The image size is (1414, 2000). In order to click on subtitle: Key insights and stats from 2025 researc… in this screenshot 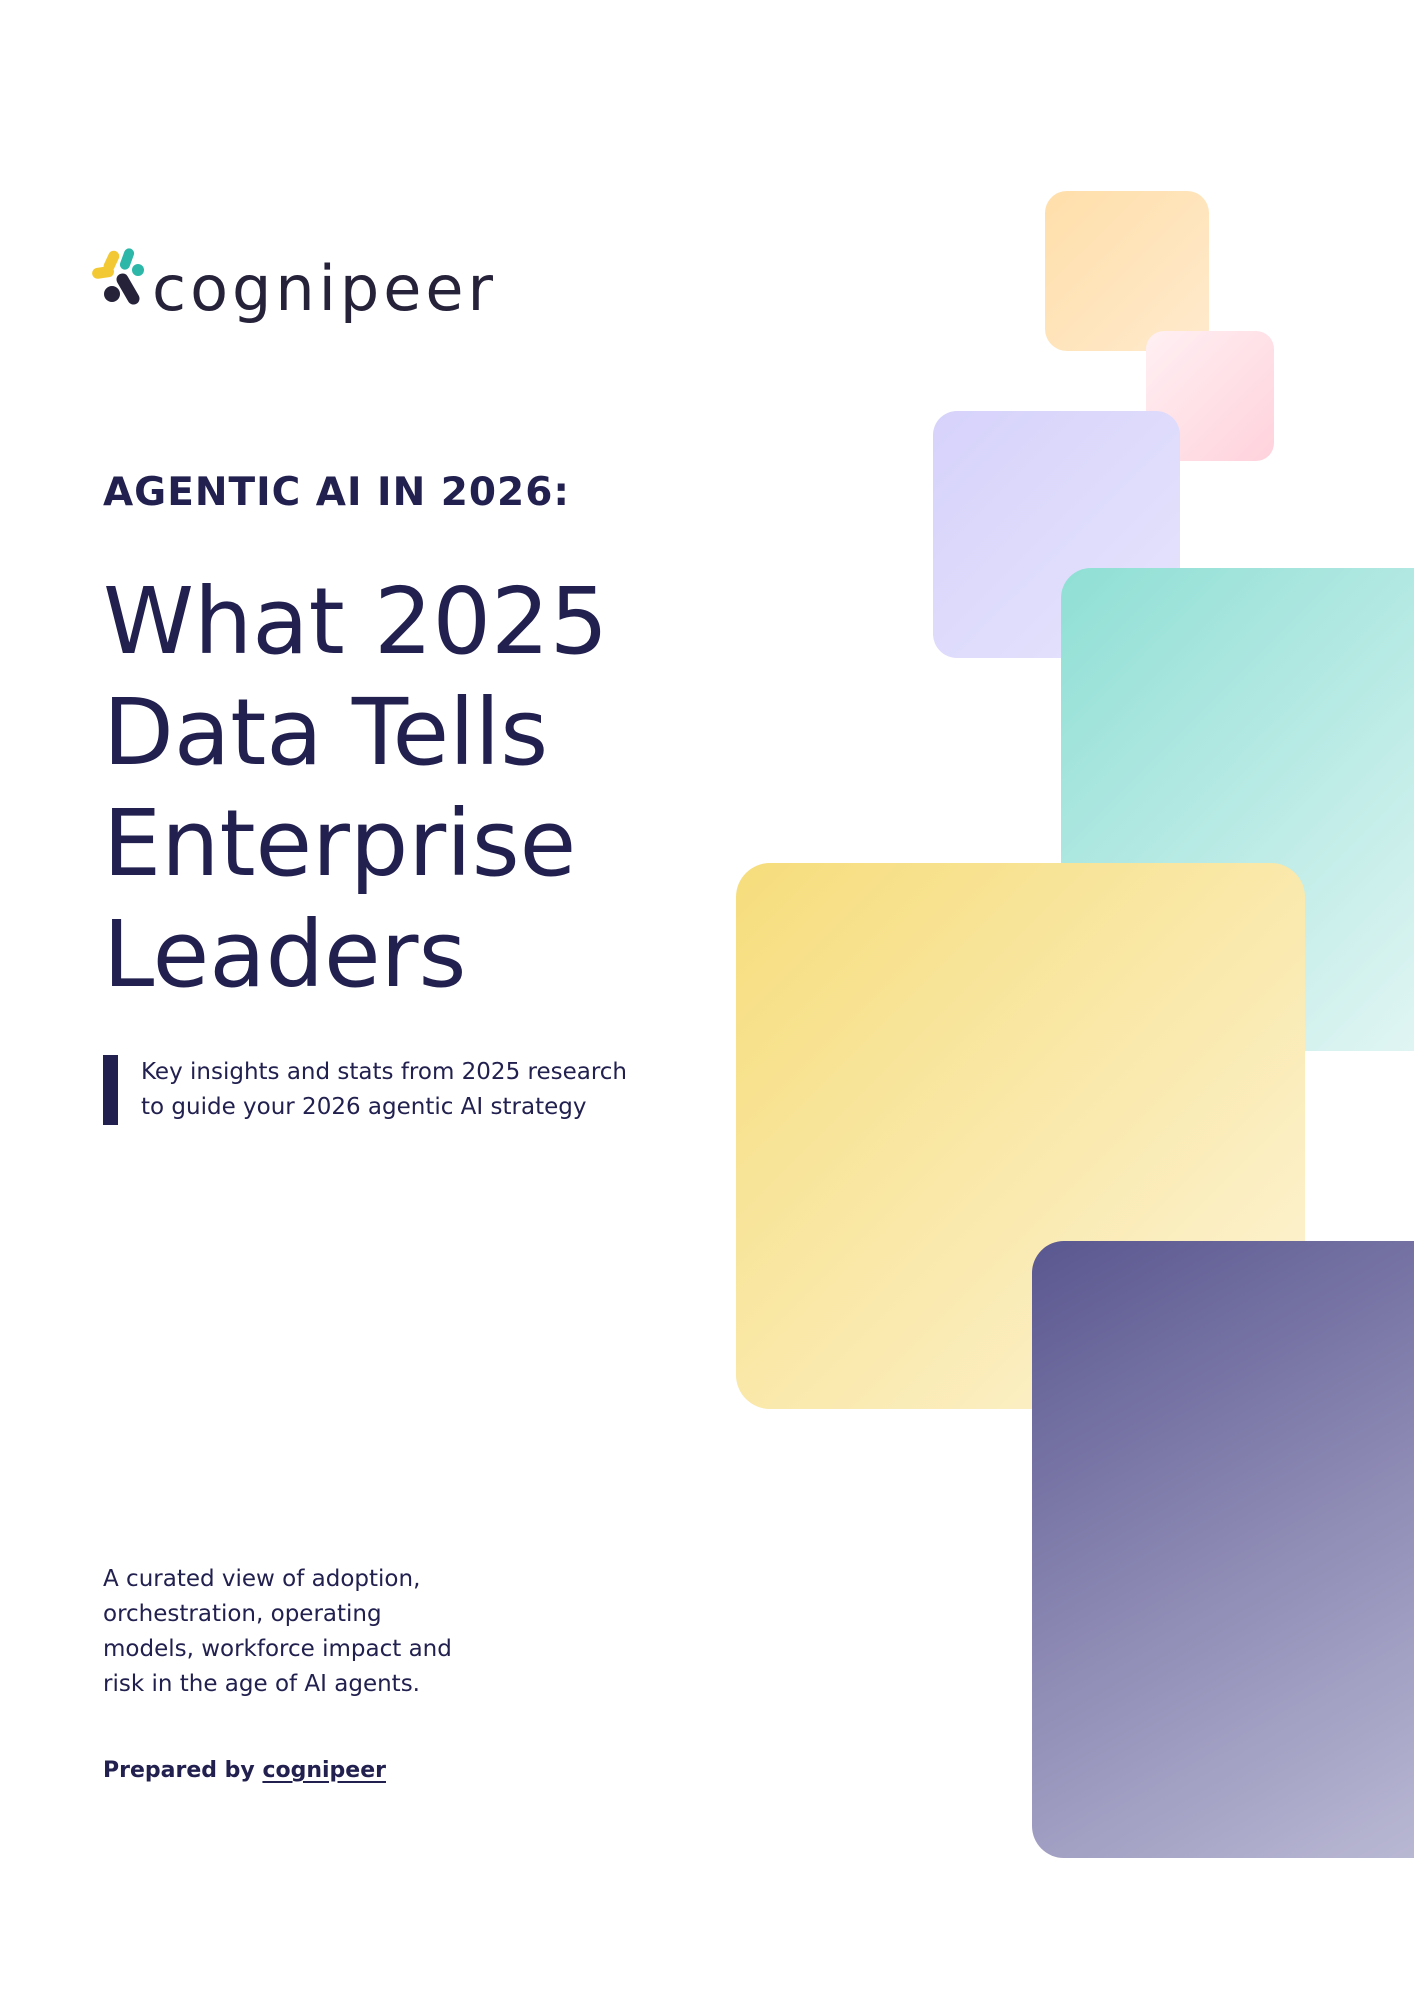, I will do `click(401, 1090)`.